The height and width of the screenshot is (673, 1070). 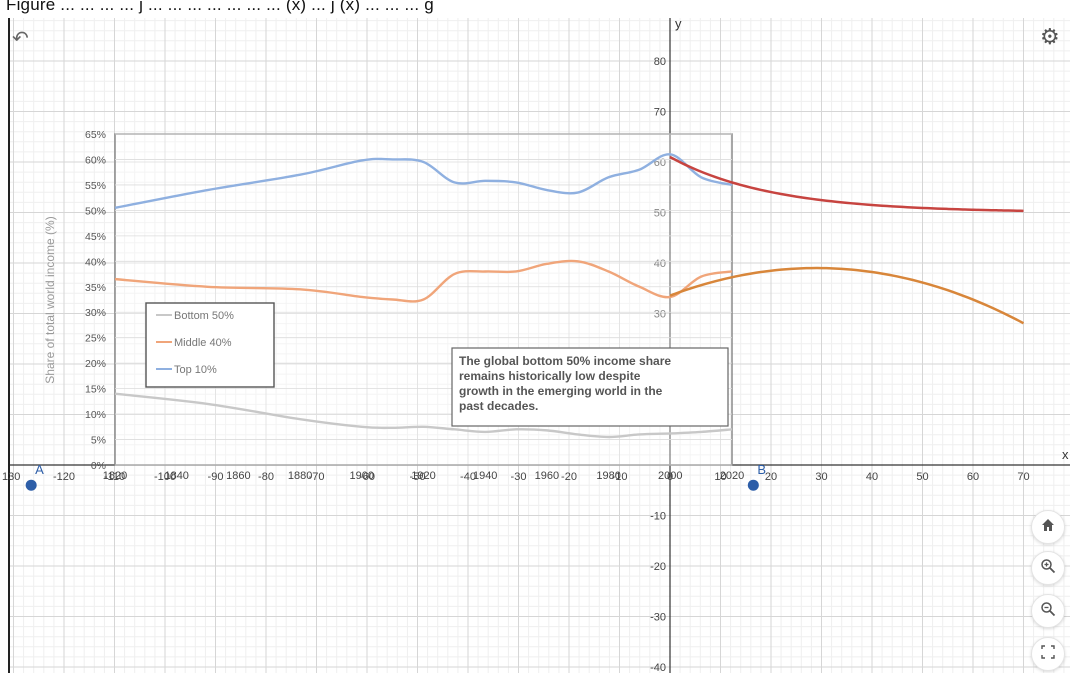 I want to click on chart-x-tick-label: 1880, so click(x=300, y=476).